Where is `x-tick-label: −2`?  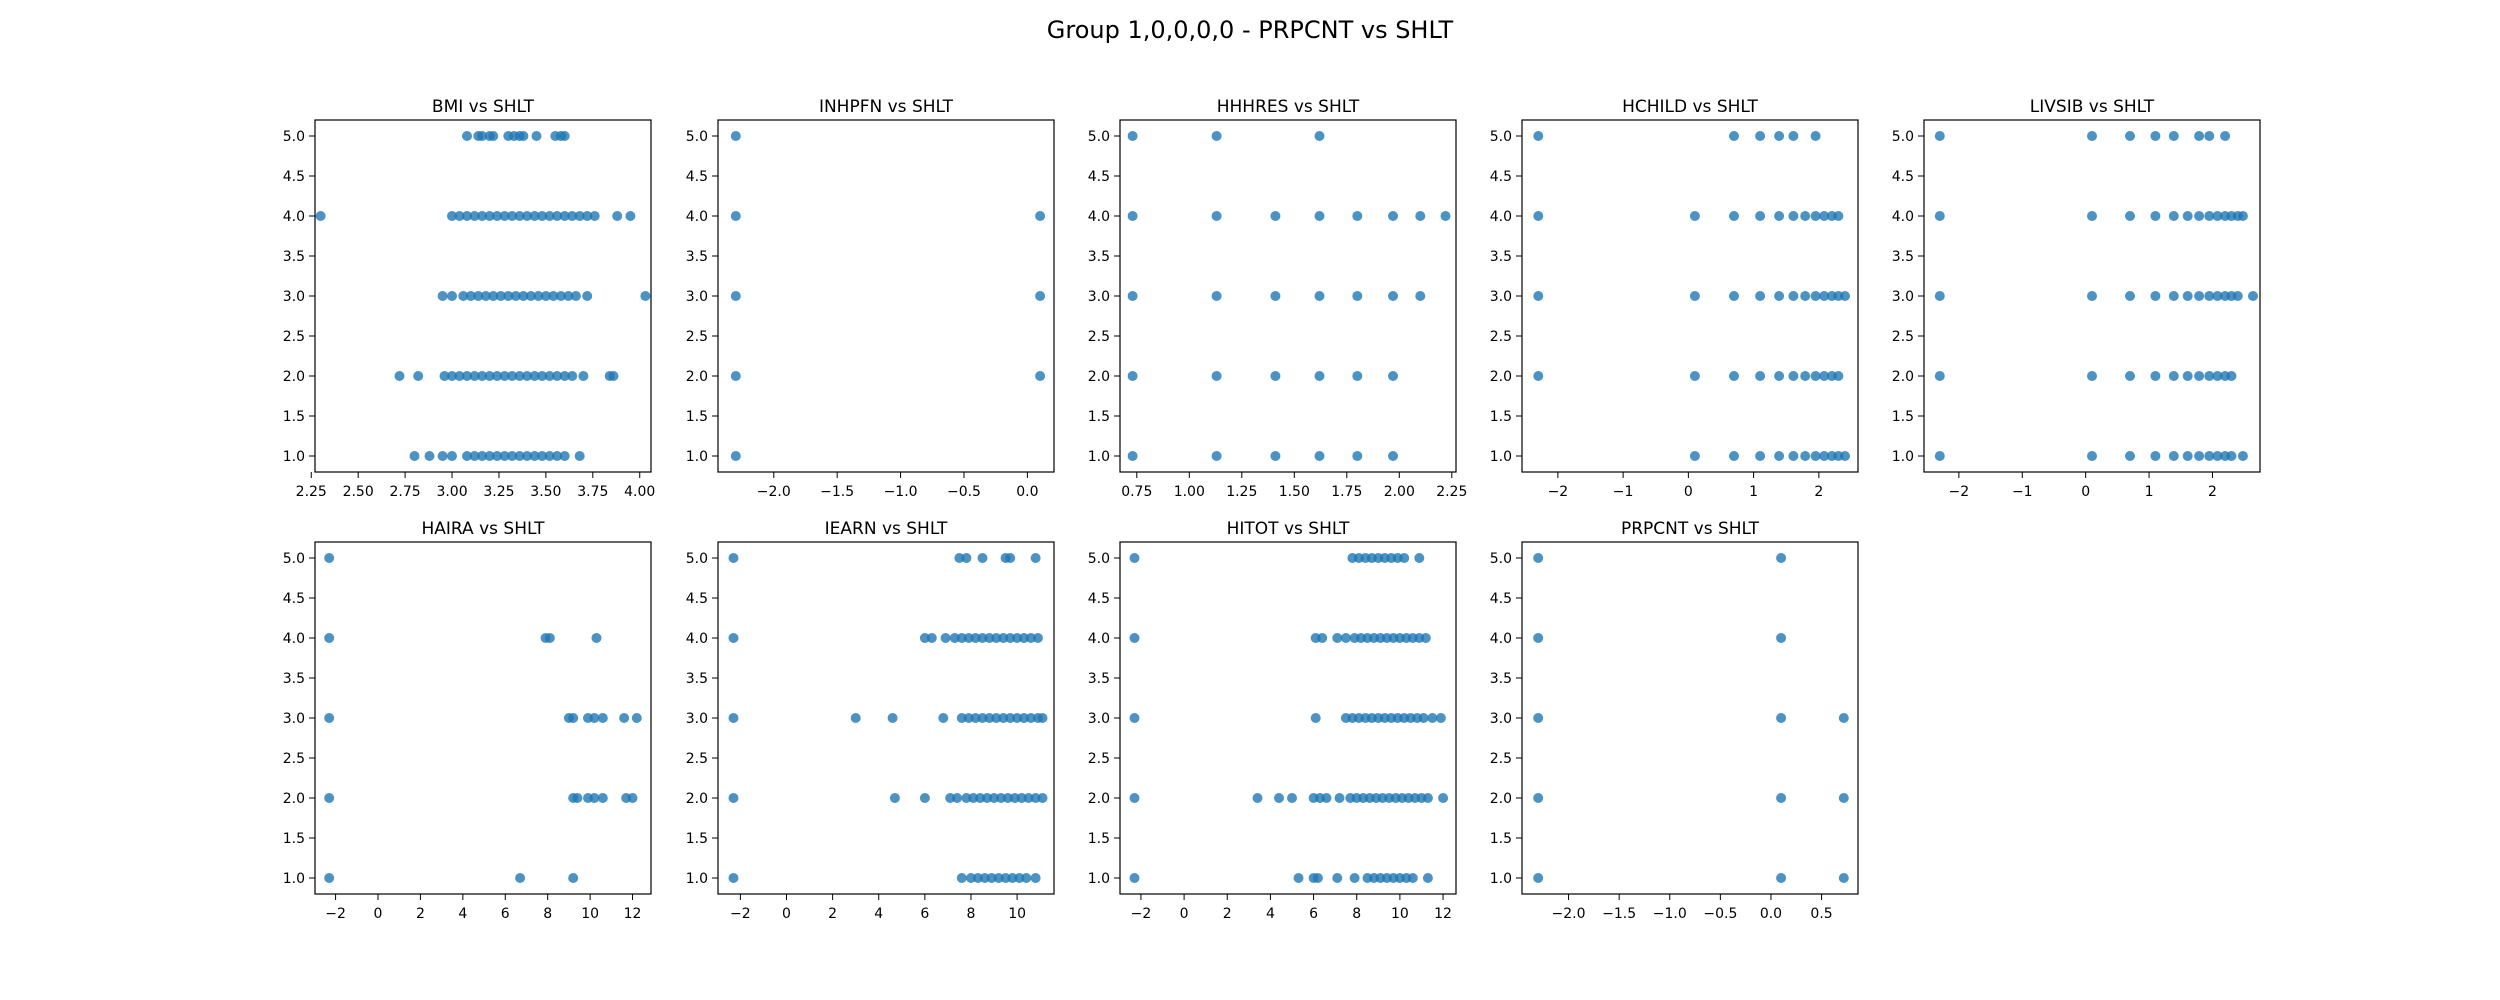
x-tick-label: −2 is located at coordinates (1141, 914).